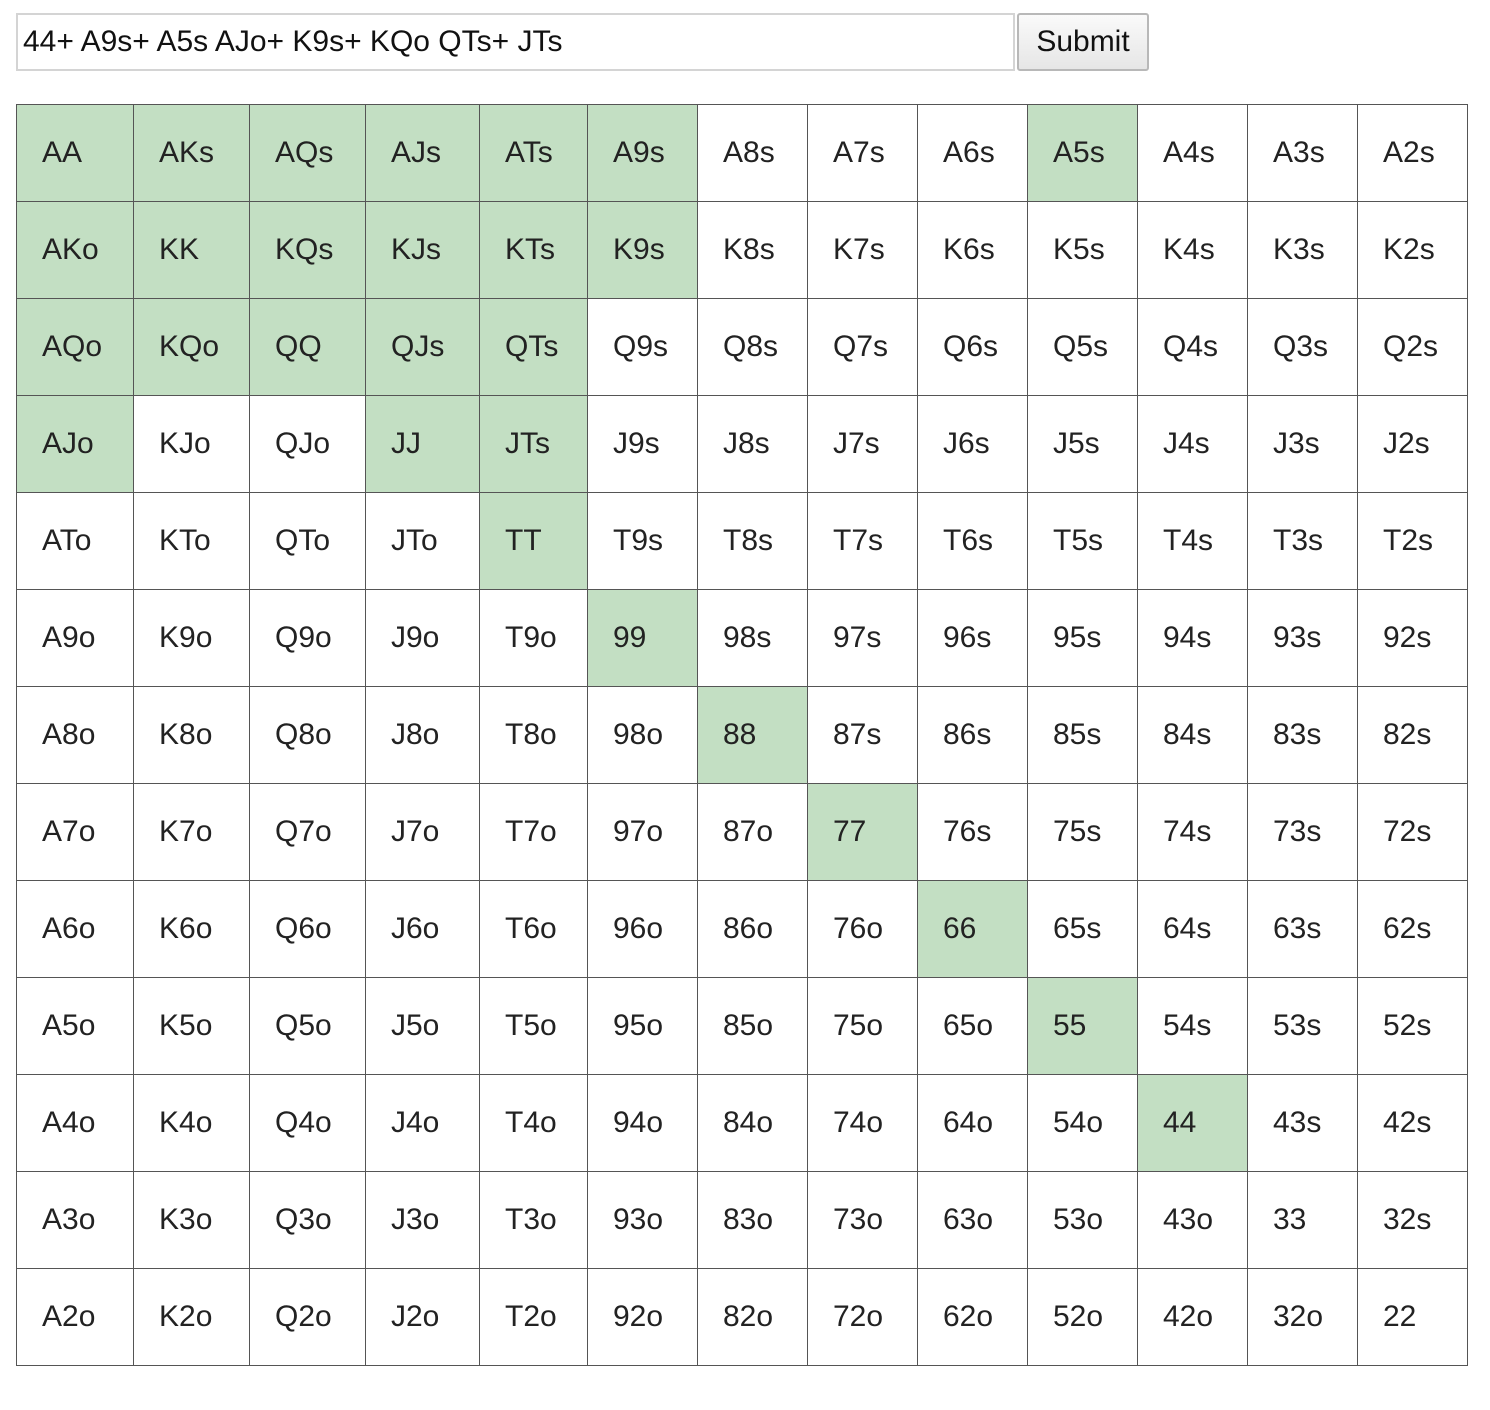  What do you see at coordinates (75, 153) in the screenshot?
I see `hand-cell: AA` at bounding box center [75, 153].